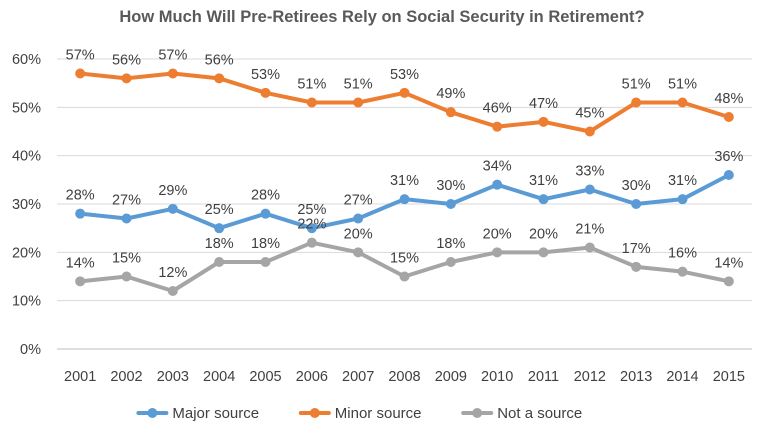 This screenshot has width=764, height=432. I want to click on data-label-not-a-source: 22%, so click(311, 225).